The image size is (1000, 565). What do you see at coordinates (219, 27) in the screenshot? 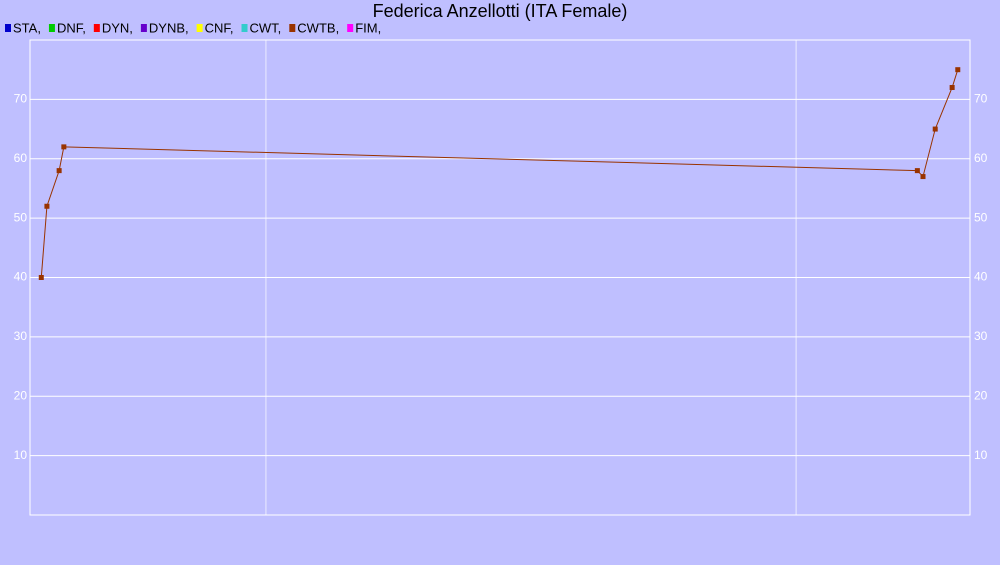
I see `legend-label: CNF,` at bounding box center [219, 27].